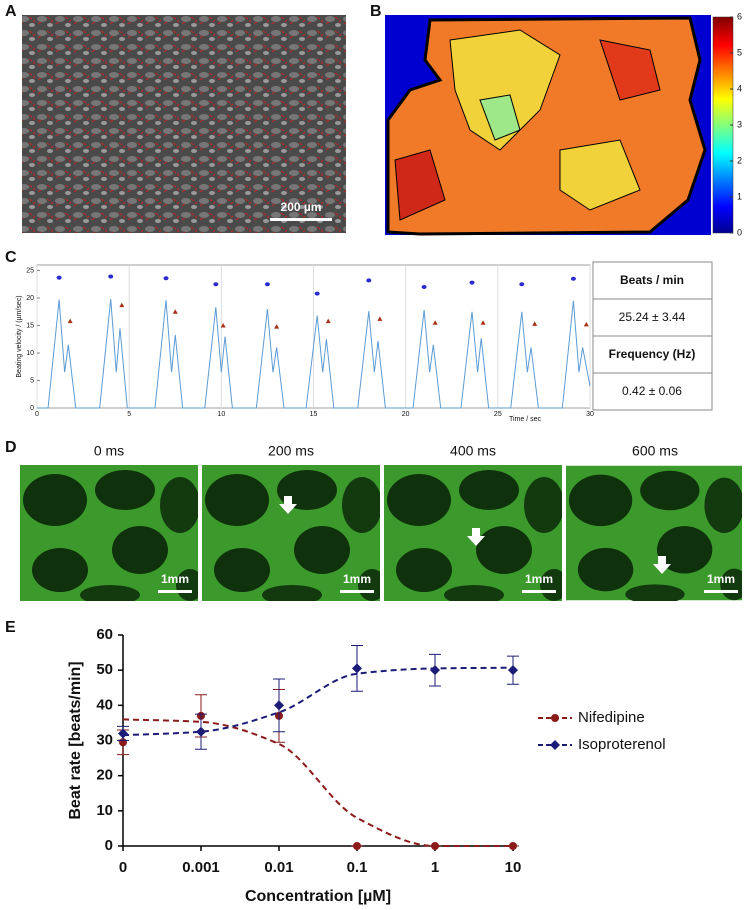 The width and height of the screenshot is (744, 910). I want to click on frame-label: 400 ms, so click(473, 451).